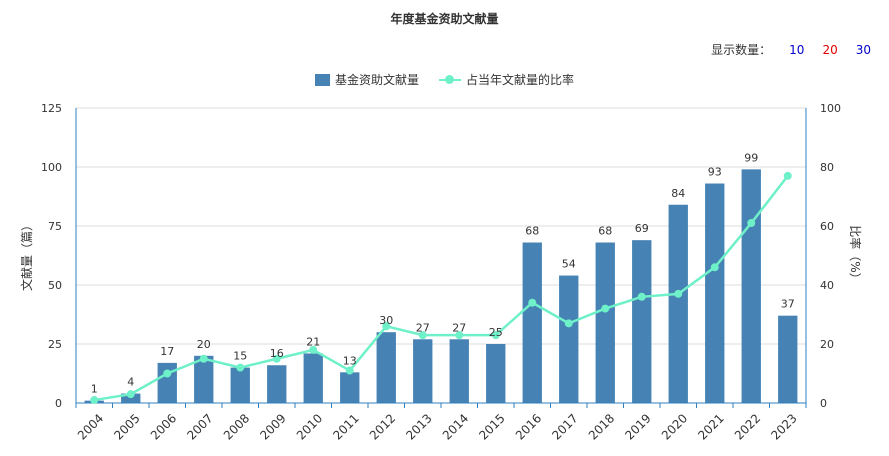 Image resolution: width=889 pixels, height=456 pixels. I want to click on y-tick-label: 50, so click(55, 285).